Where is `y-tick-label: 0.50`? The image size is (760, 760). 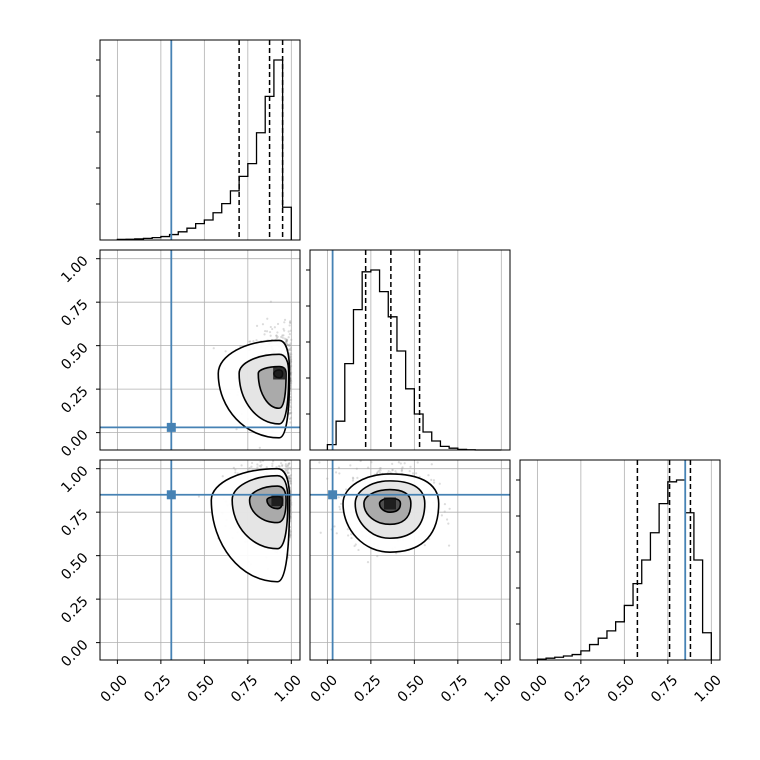 y-tick-label: 0.50 is located at coordinates (74, 566).